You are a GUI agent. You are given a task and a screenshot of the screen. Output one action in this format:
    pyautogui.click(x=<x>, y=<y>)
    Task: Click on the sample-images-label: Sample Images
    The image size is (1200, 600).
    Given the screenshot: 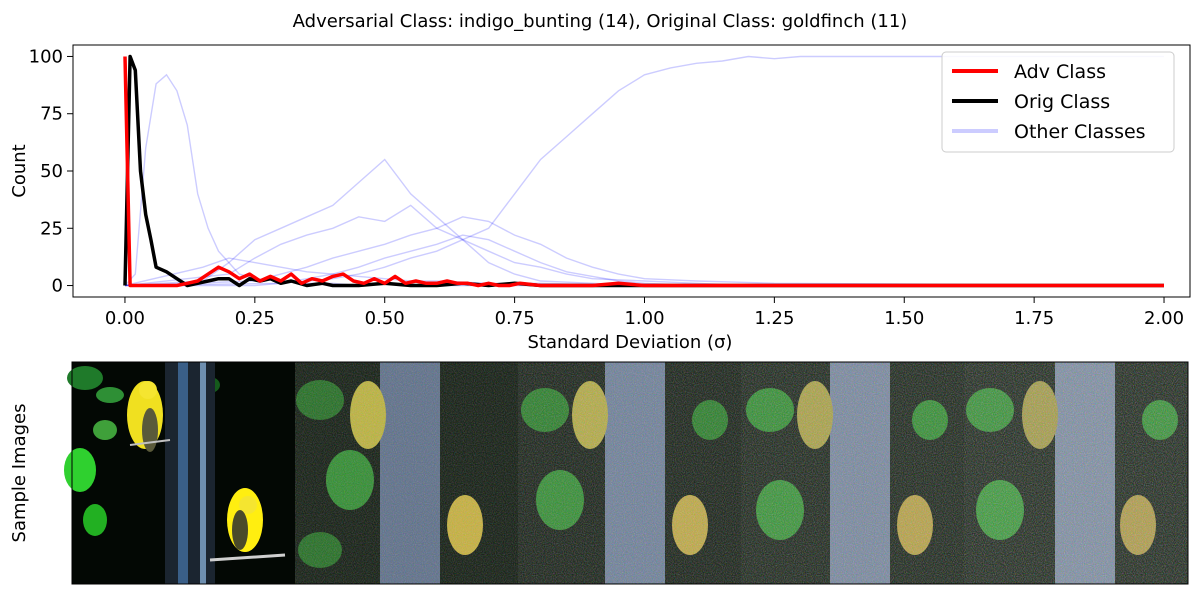 What is the action you would take?
    pyautogui.click(x=19, y=473)
    